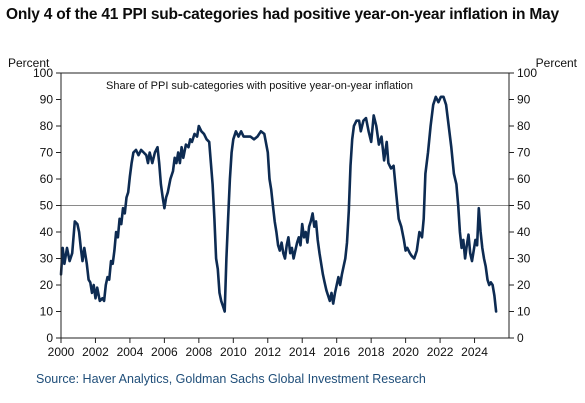 The height and width of the screenshot is (403, 585). I want to click on x-tick-label: 2012, so click(267, 352).